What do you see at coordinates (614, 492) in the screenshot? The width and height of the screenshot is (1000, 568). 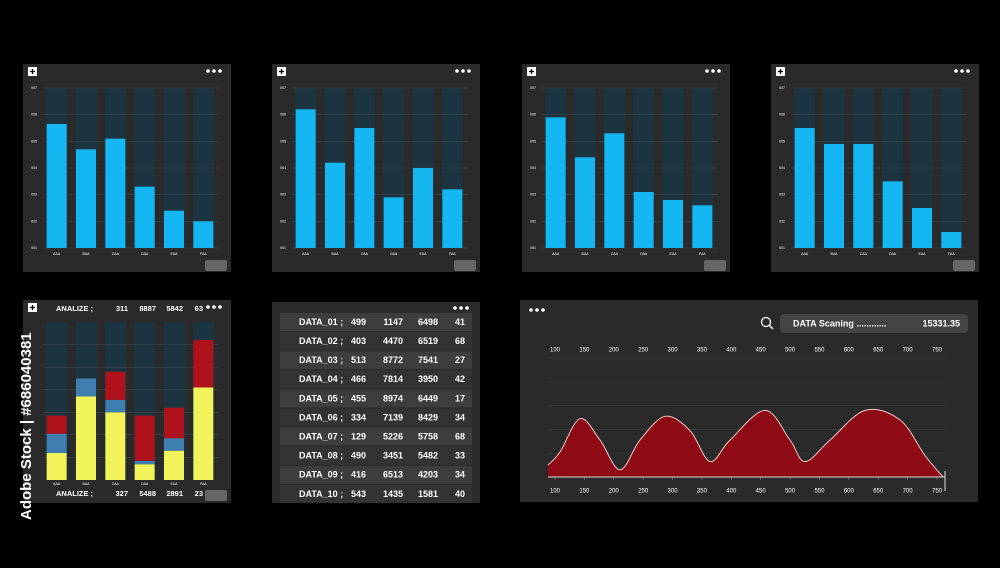 I see `x-tick-label: 200` at bounding box center [614, 492].